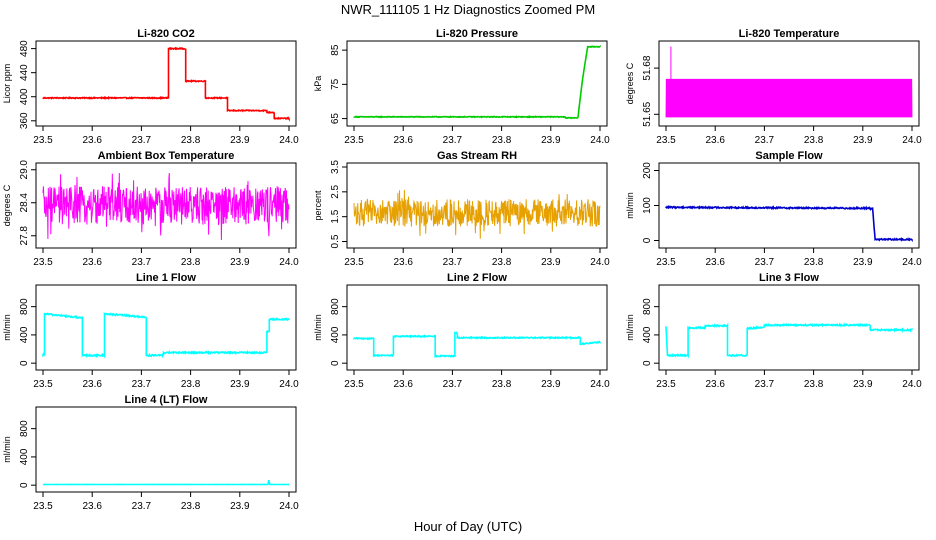 This screenshot has height=540, width=936. What do you see at coordinates (166, 278) in the screenshot?
I see `panel-title: Line 1 Flow` at bounding box center [166, 278].